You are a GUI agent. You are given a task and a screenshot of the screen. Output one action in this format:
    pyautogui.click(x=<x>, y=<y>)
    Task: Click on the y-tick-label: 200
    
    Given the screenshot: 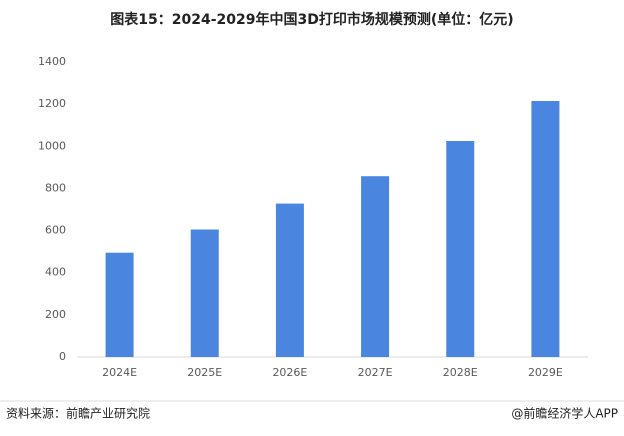 What is the action you would take?
    pyautogui.click(x=55, y=314)
    